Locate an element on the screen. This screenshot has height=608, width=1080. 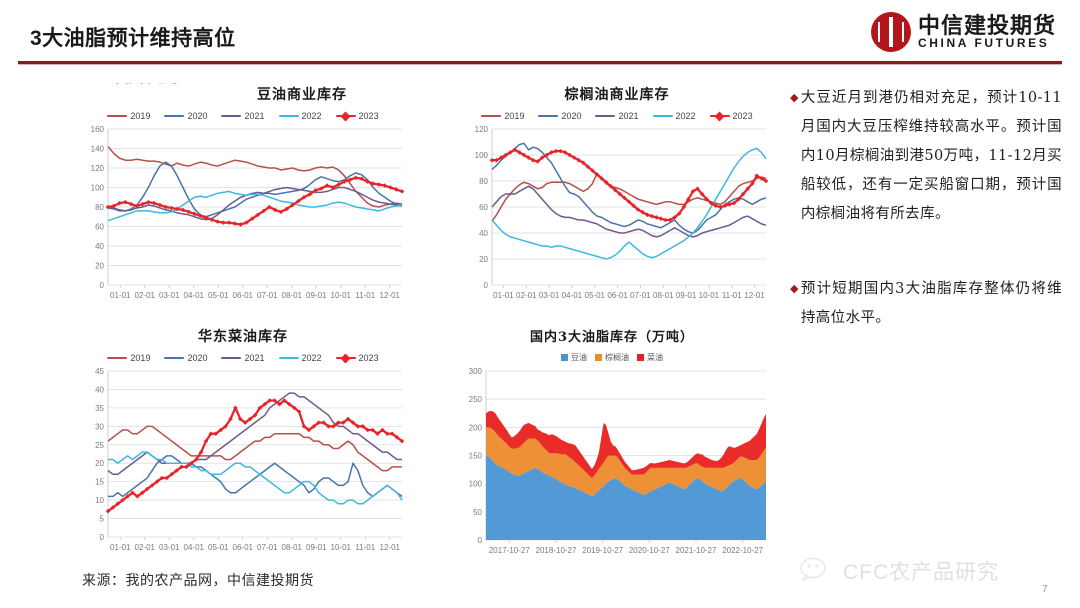
legend-item: 棕榈油 is located at coordinates (612, 357).